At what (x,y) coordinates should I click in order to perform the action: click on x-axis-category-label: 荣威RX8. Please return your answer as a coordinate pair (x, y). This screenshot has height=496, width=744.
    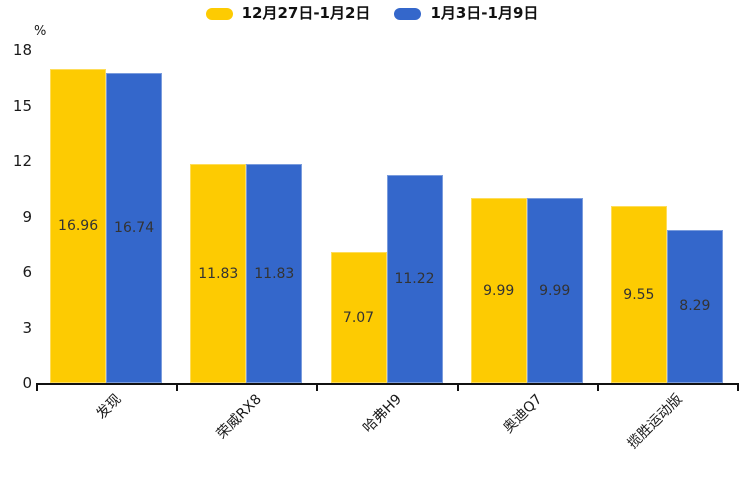
    Looking at the image, I should click on (239, 417).